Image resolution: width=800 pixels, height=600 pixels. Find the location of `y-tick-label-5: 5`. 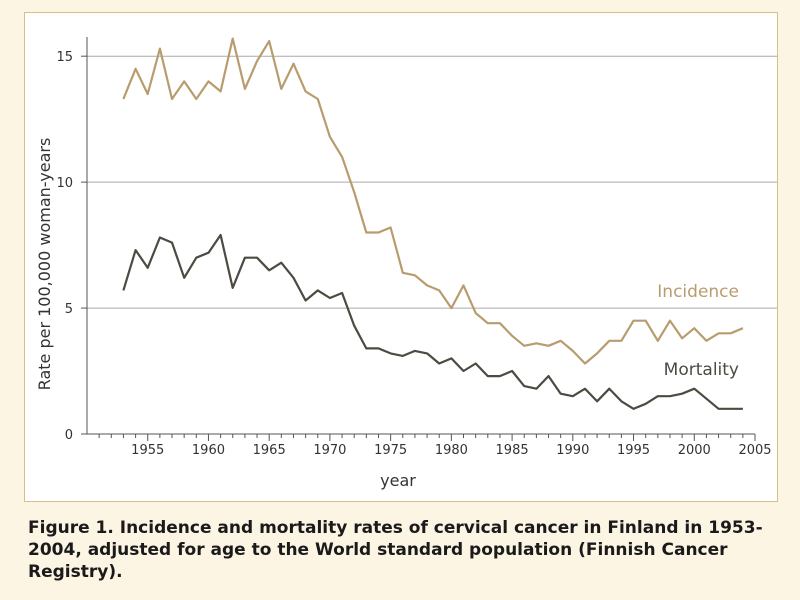

y-tick-label-5: 5 is located at coordinates (69, 309).